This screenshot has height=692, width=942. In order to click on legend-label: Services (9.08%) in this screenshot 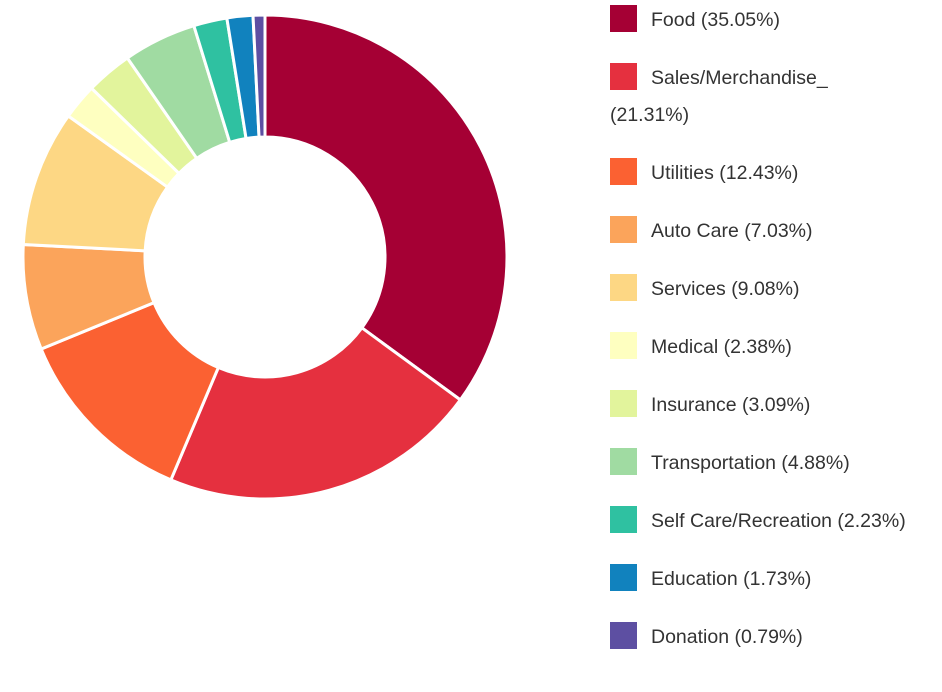, I will do `click(725, 289)`.